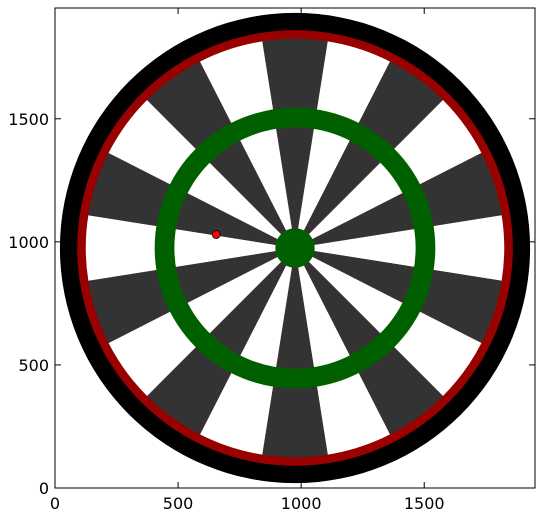 This screenshot has width=545, height=523. I want to click on y-tick-label: 1000, so click(28, 242).